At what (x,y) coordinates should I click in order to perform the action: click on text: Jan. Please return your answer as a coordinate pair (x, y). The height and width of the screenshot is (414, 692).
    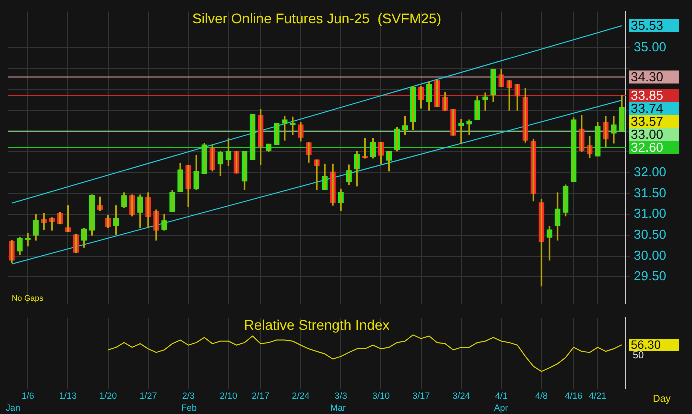
    Looking at the image, I should click on (13, 408).